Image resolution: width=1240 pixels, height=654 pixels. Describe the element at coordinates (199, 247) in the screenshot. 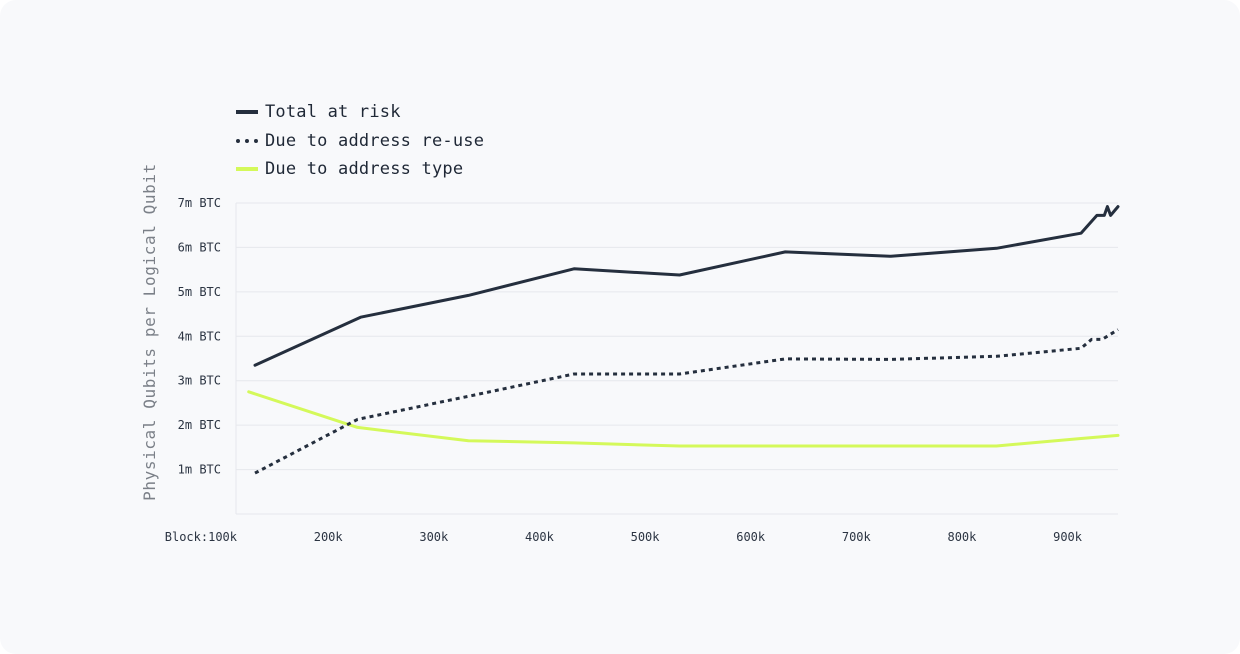

I see `y-tick-label: 6m BTC` at that location.